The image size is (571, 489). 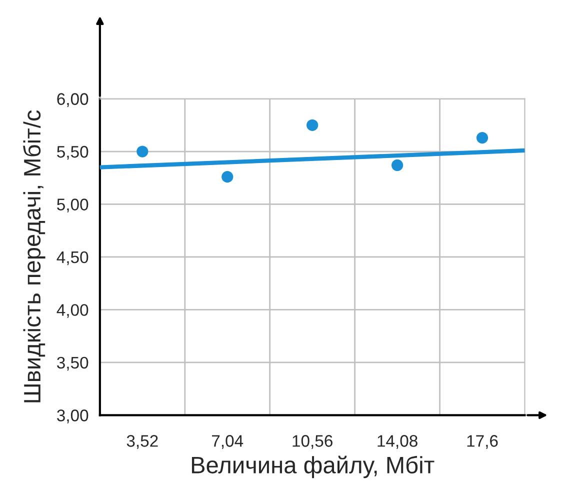 I want to click on y-tick-label: 4,00, so click(x=72, y=311).